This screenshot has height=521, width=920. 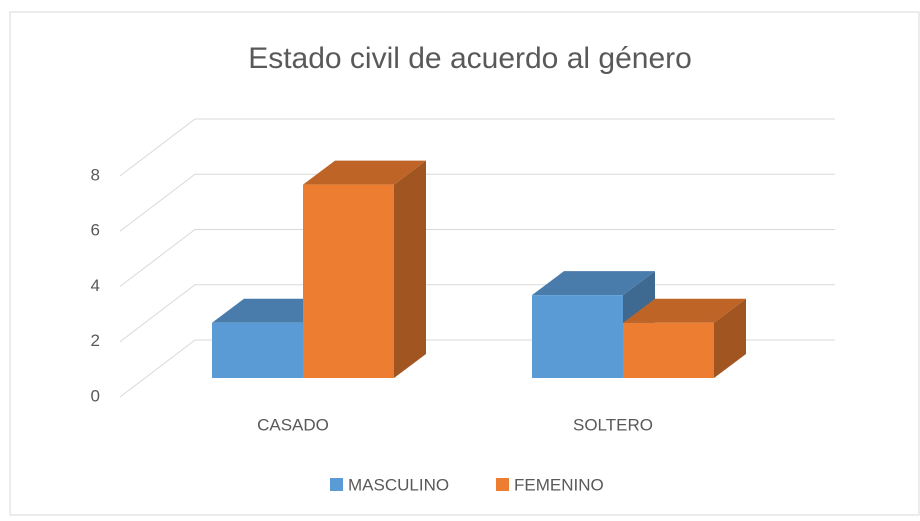 What do you see at coordinates (559, 484) in the screenshot?
I see `legend-label: FEMENINO` at bounding box center [559, 484].